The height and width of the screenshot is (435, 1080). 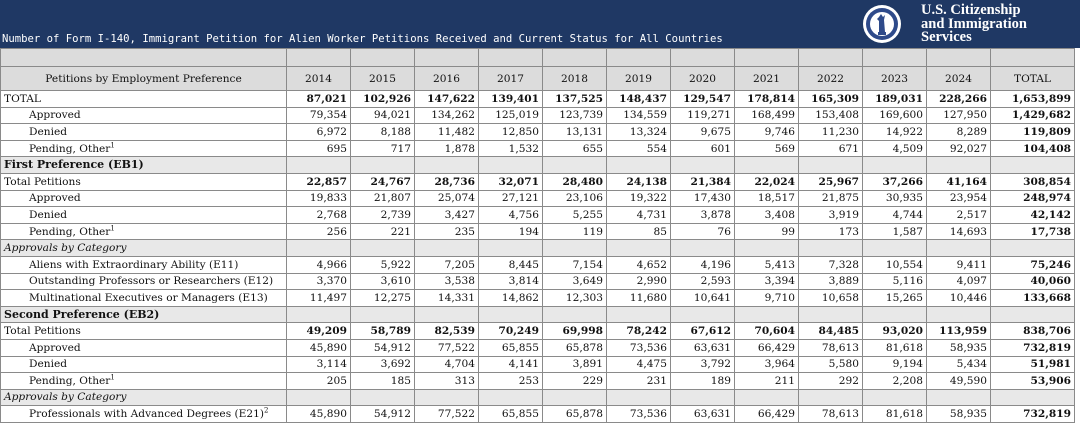 What do you see at coordinates (318, 281) in the screenshot?
I see `value-cell: 3,370` at bounding box center [318, 281].